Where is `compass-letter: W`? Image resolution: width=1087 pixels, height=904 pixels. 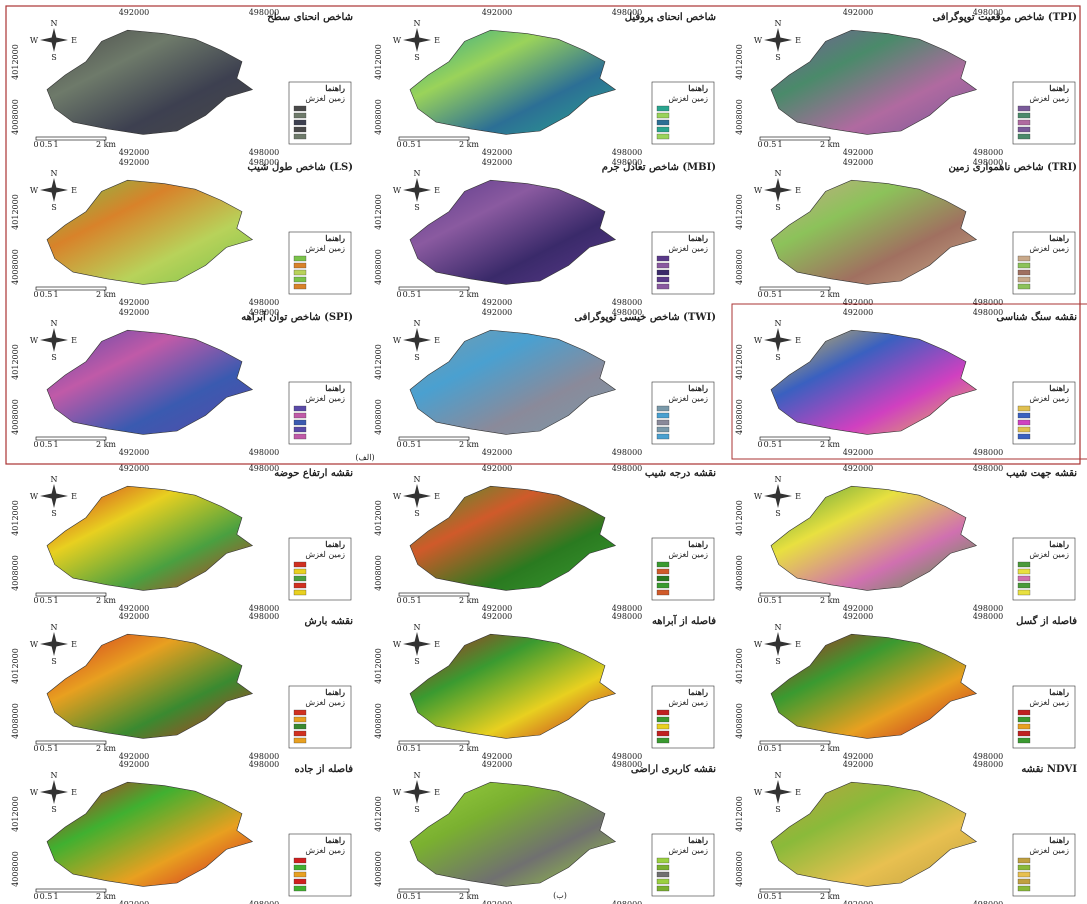 compass-letter: W is located at coordinates (397, 792).